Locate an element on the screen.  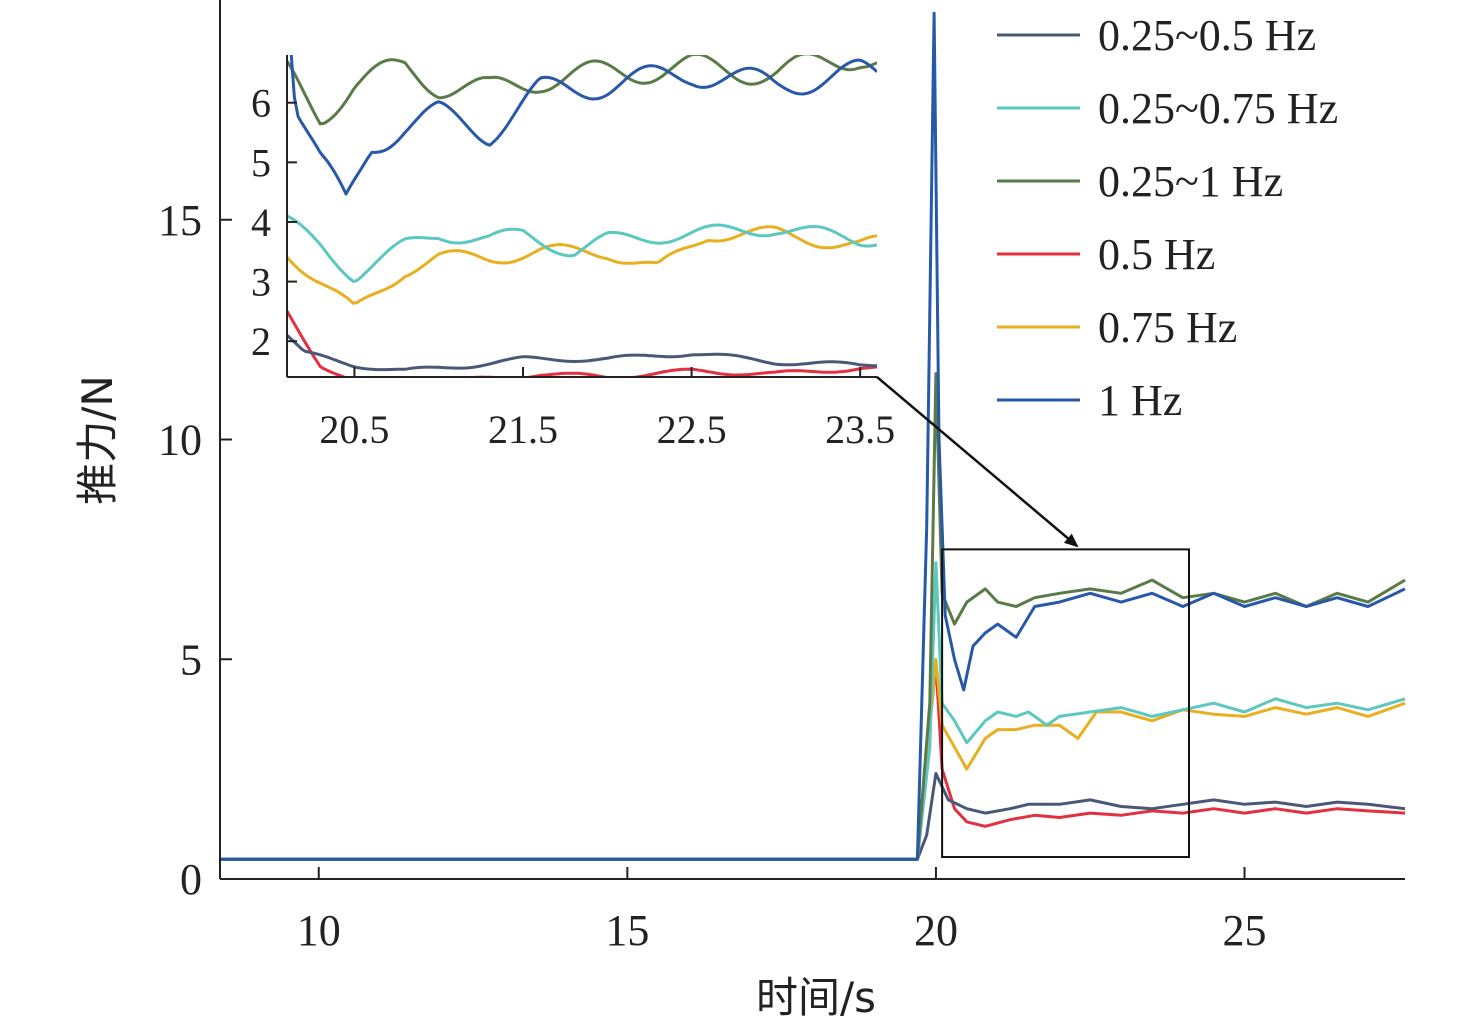
legend-label-4: 0.75 Hz is located at coordinates (1167, 327).